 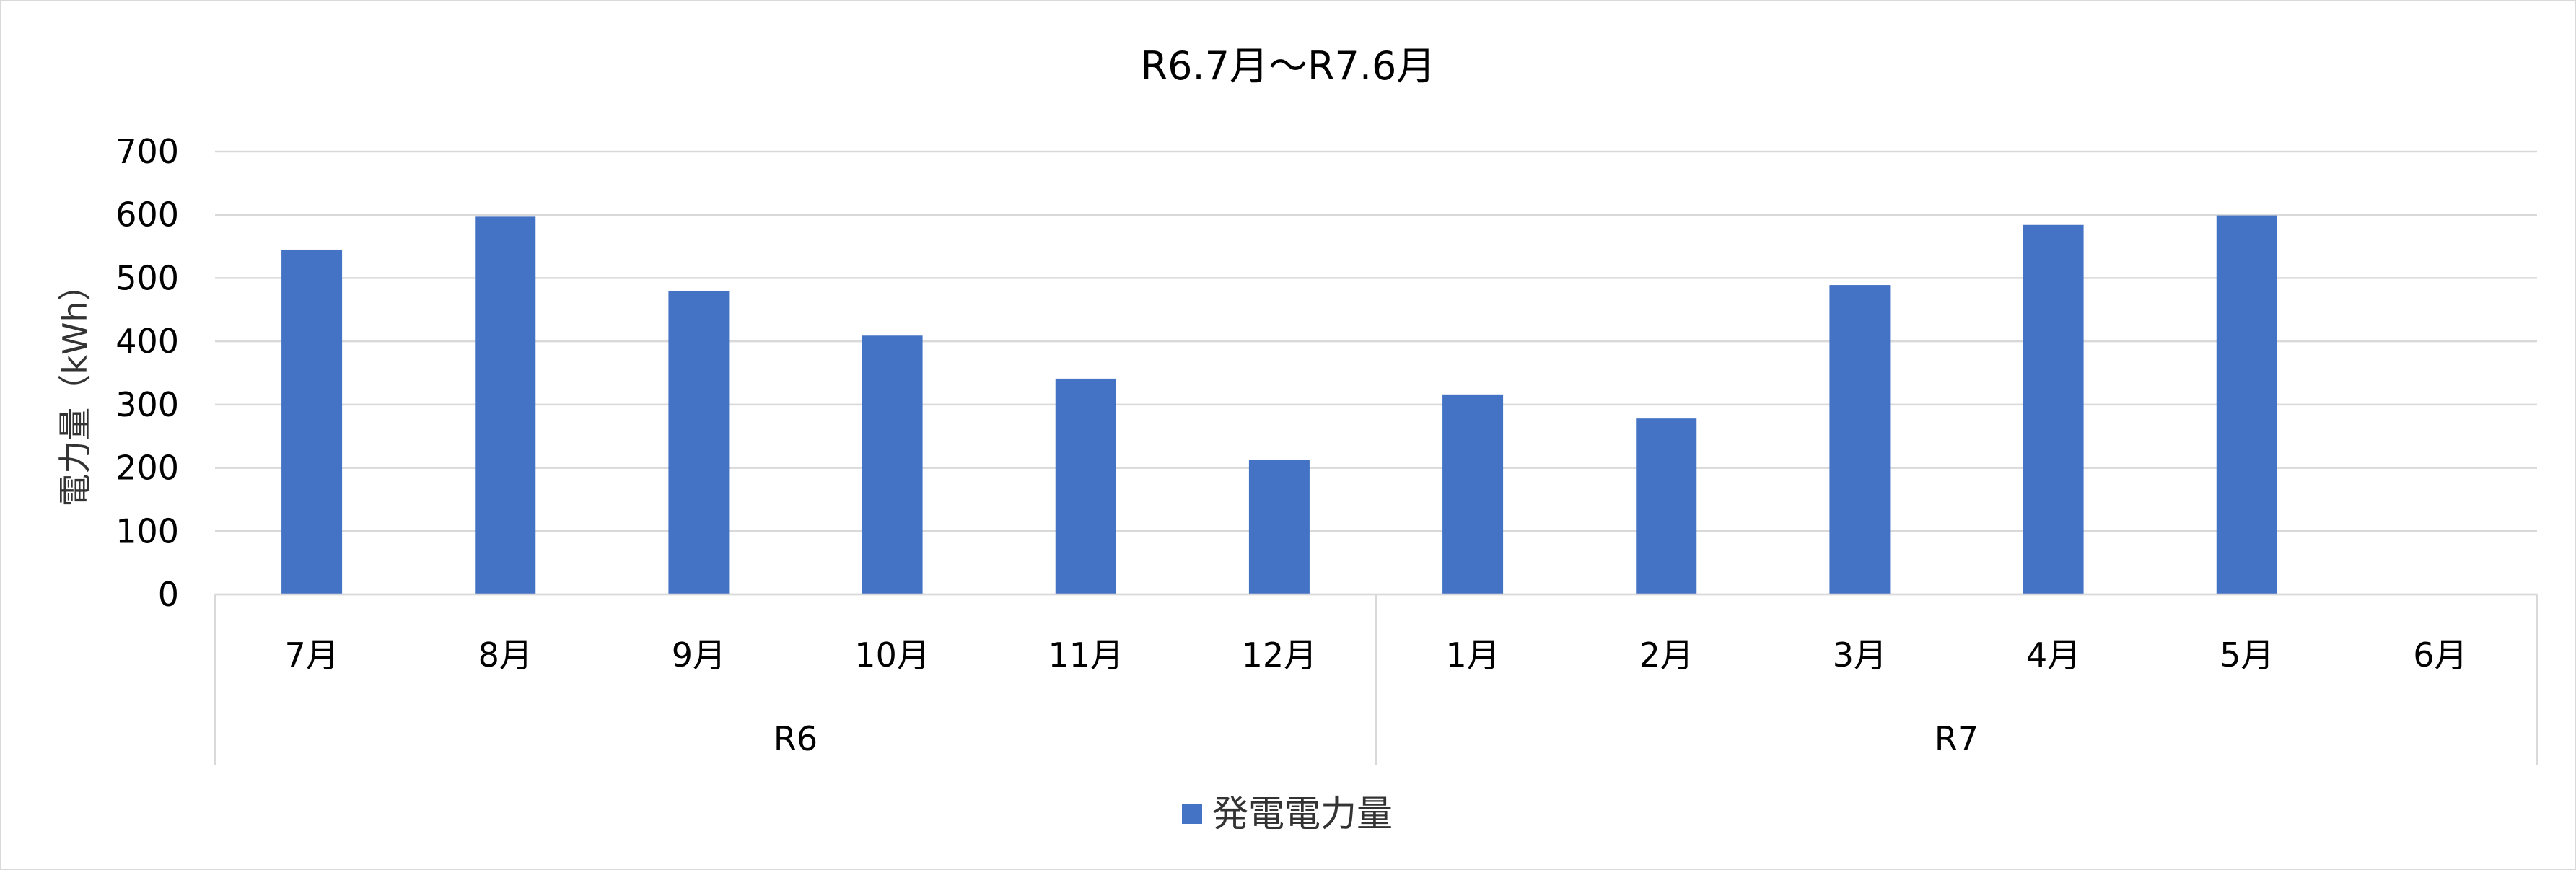 I want to click on y-tick-label: 700, so click(x=147, y=151).